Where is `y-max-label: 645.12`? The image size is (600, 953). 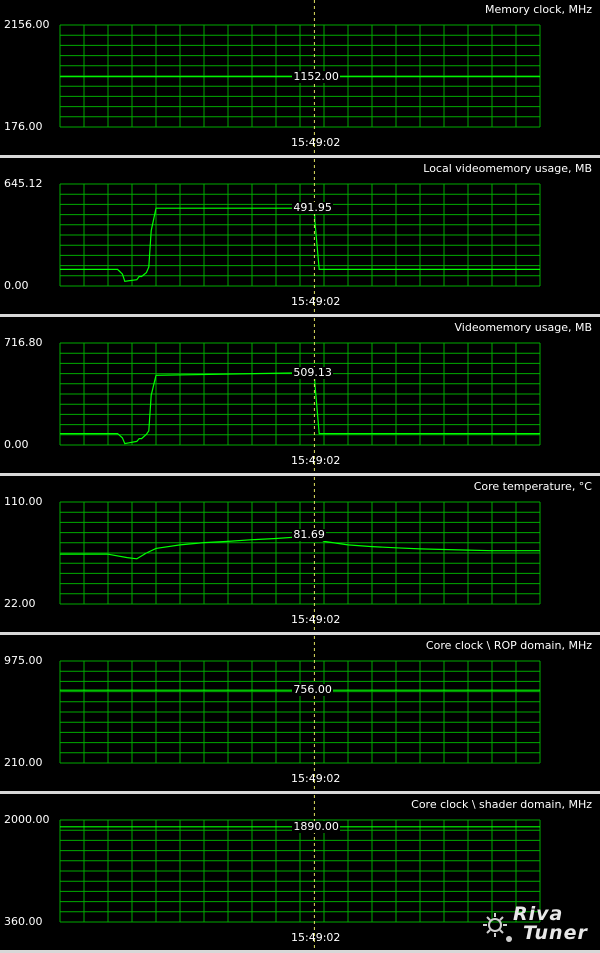 y-max-label: 645.12 is located at coordinates (23, 183).